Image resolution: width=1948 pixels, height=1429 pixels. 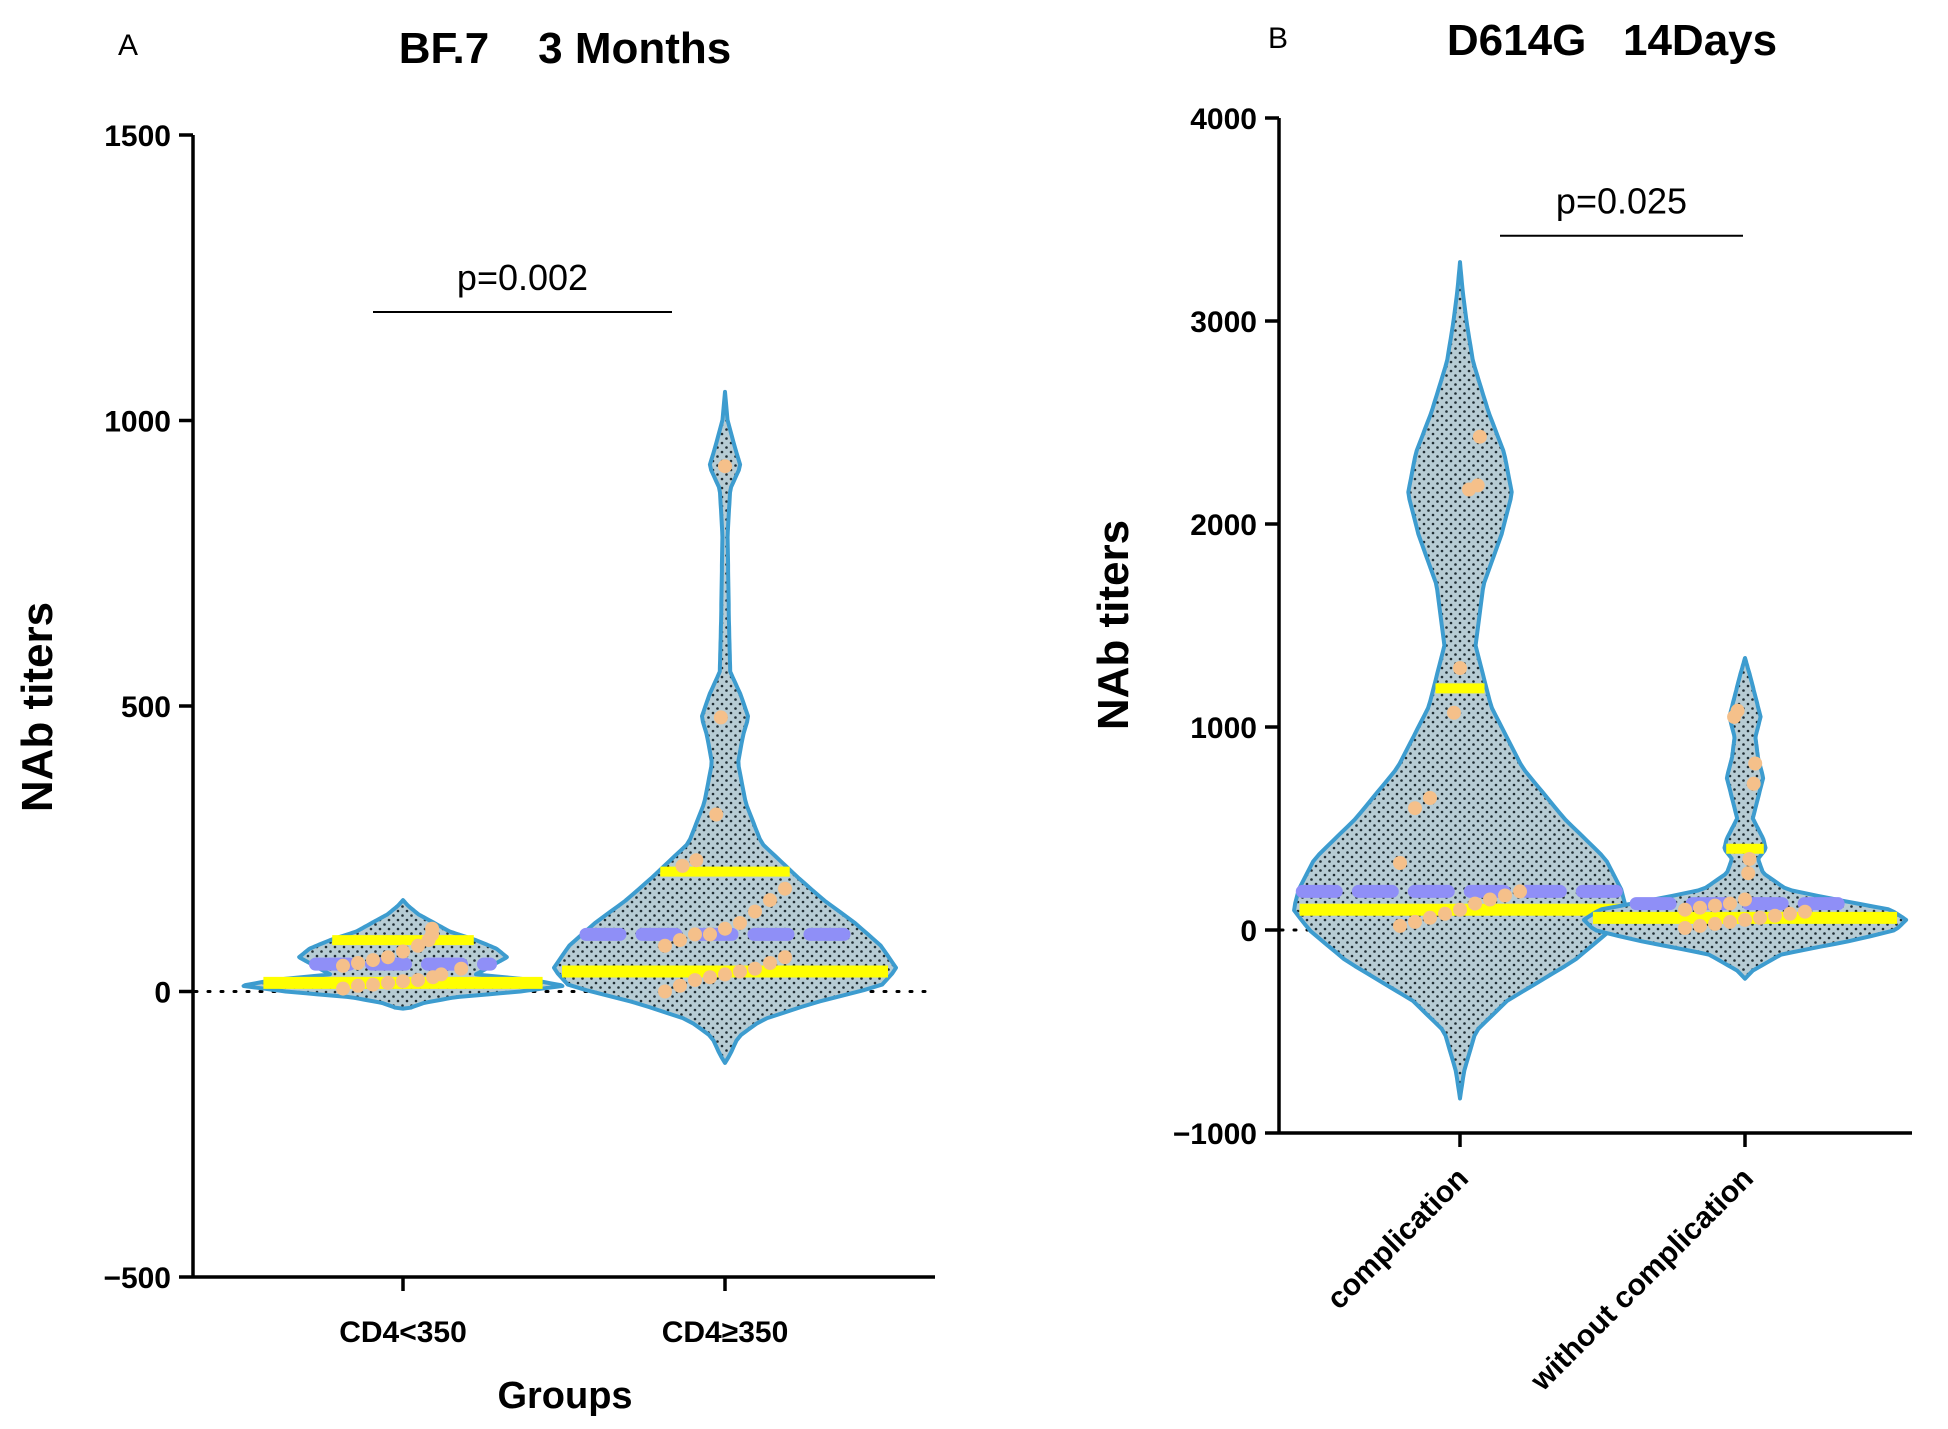 I want to click on x-category-label: without complication, so click(x=1642, y=1280).